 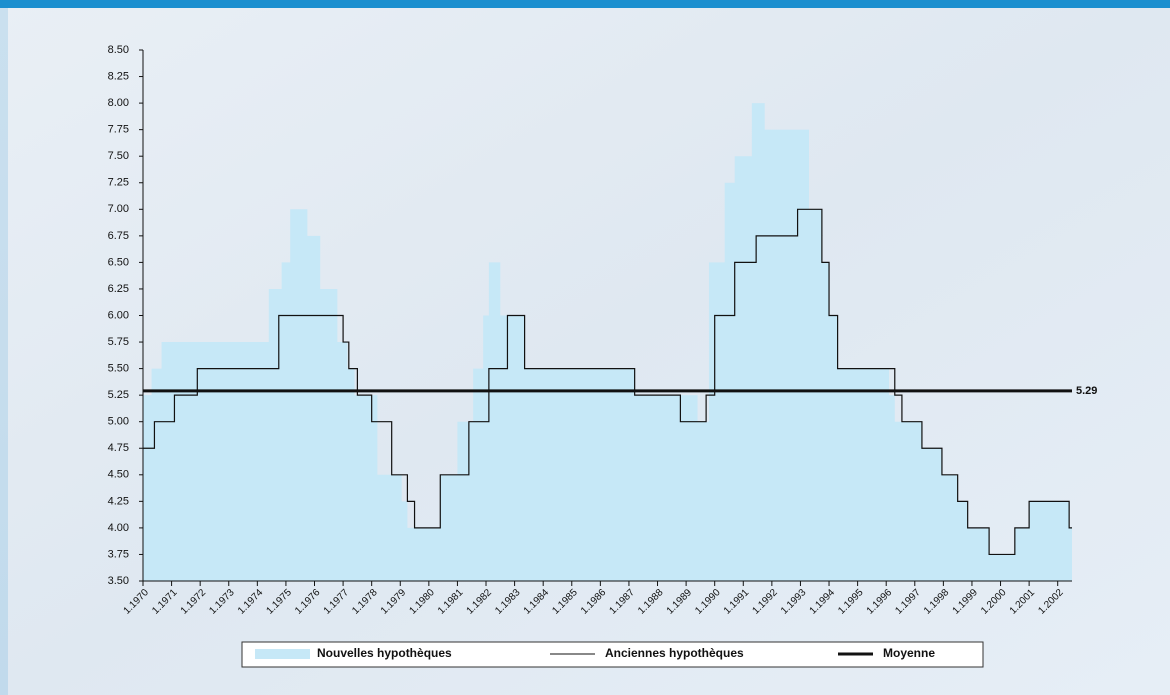 What do you see at coordinates (118, 236) in the screenshot?
I see `y-tick-label: 6.75` at bounding box center [118, 236].